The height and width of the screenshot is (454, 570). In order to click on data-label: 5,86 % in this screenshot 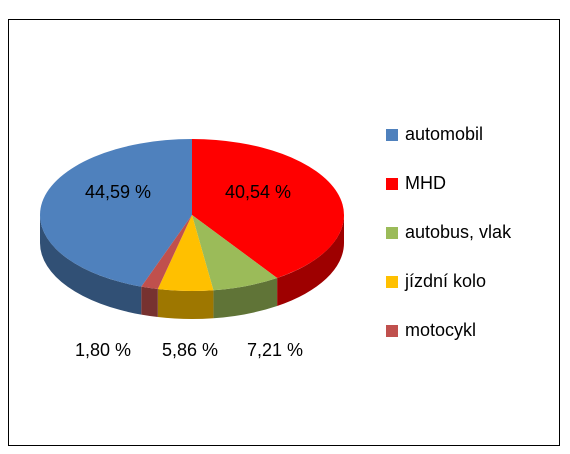, I will do `click(190, 350)`.